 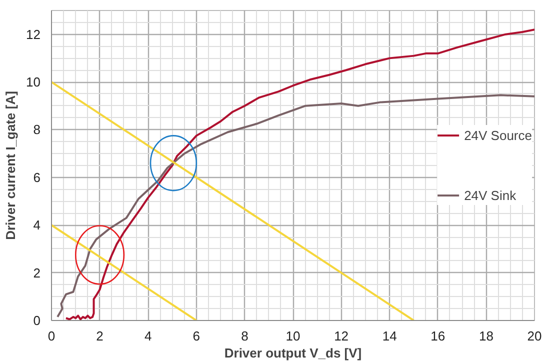 I want to click on y-tick-label: 4, so click(x=37, y=225).